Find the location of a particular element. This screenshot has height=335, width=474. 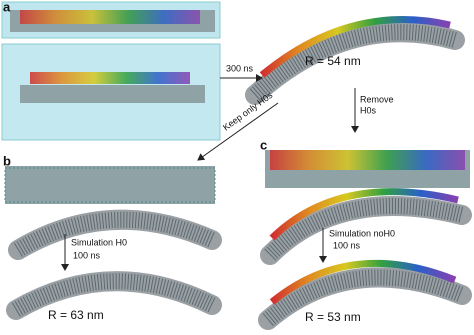

sim-label: Simulation H0 is located at coordinates (99, 242).